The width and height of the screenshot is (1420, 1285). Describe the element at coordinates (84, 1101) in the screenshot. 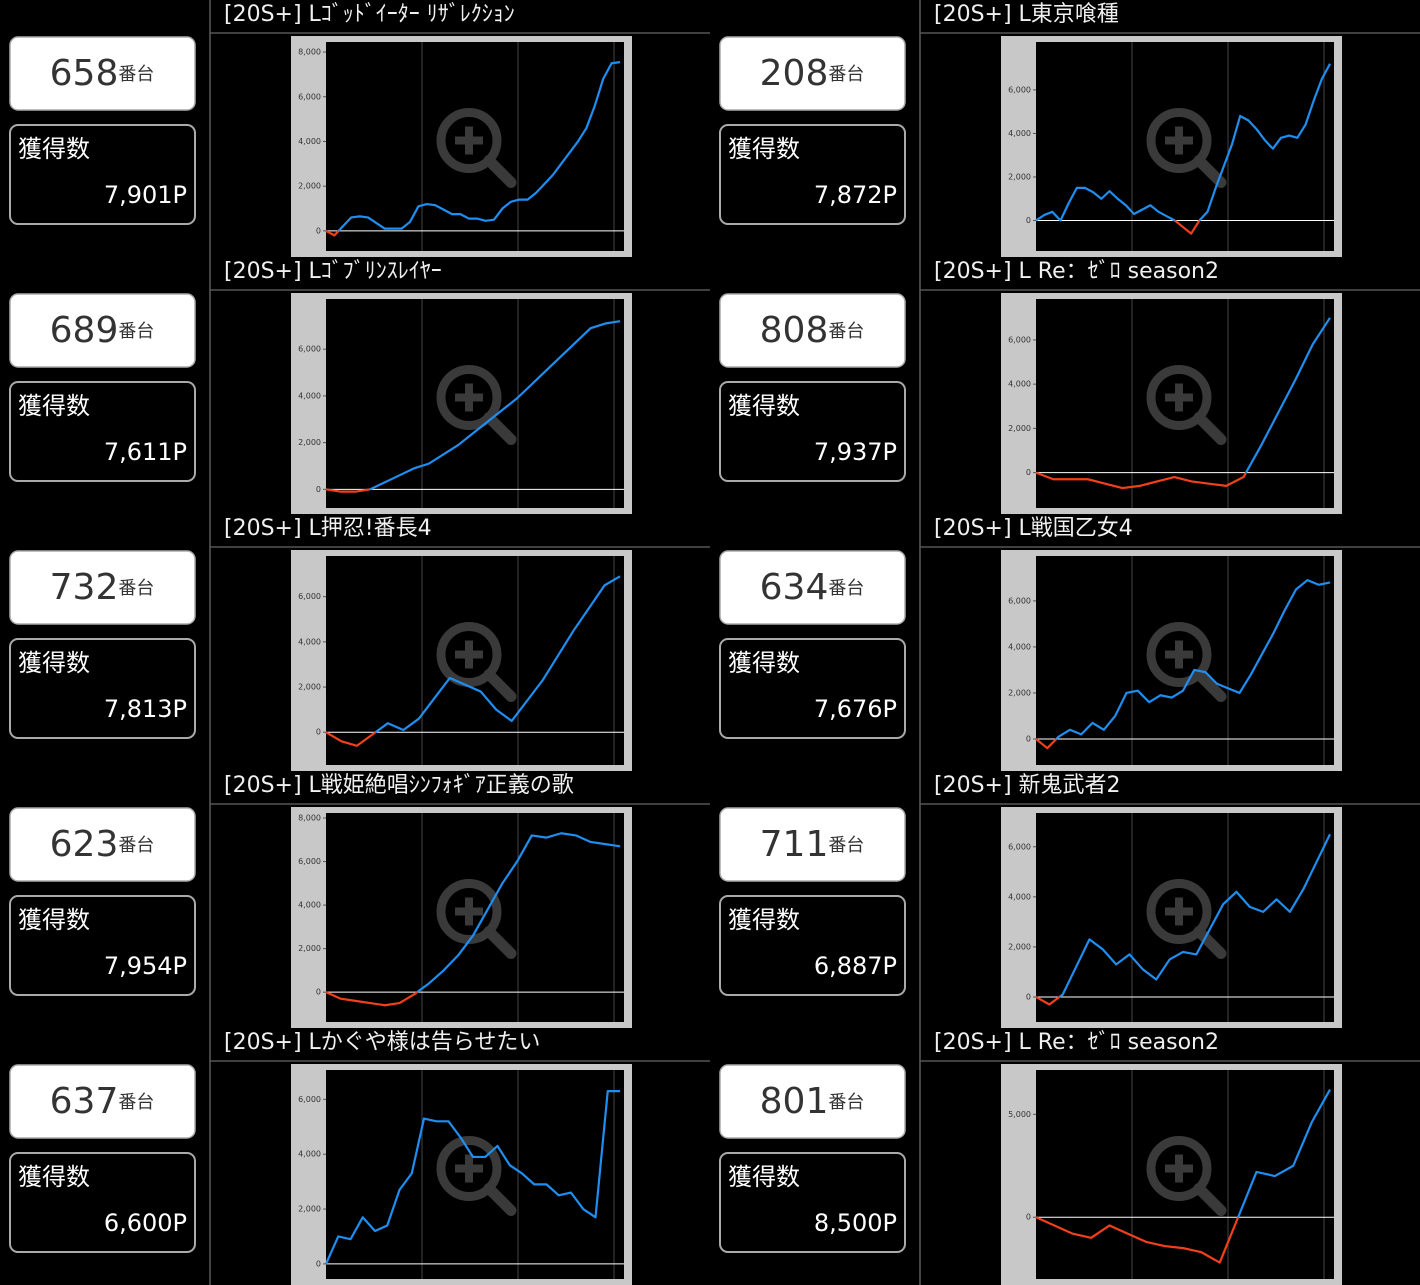

I see `machine-number-value: 637` at that location.